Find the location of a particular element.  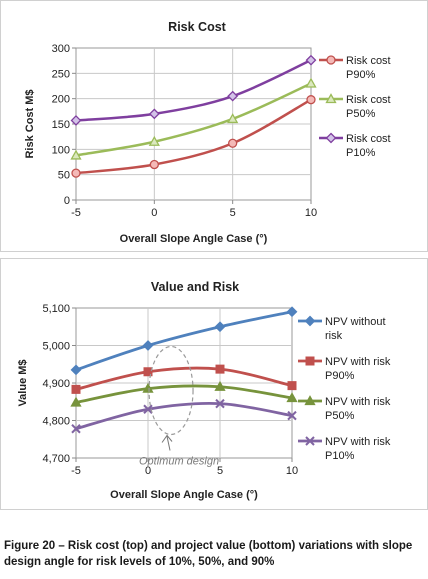

y-axis-label: Risk Cost M$ is located at coordinates (30, 123).